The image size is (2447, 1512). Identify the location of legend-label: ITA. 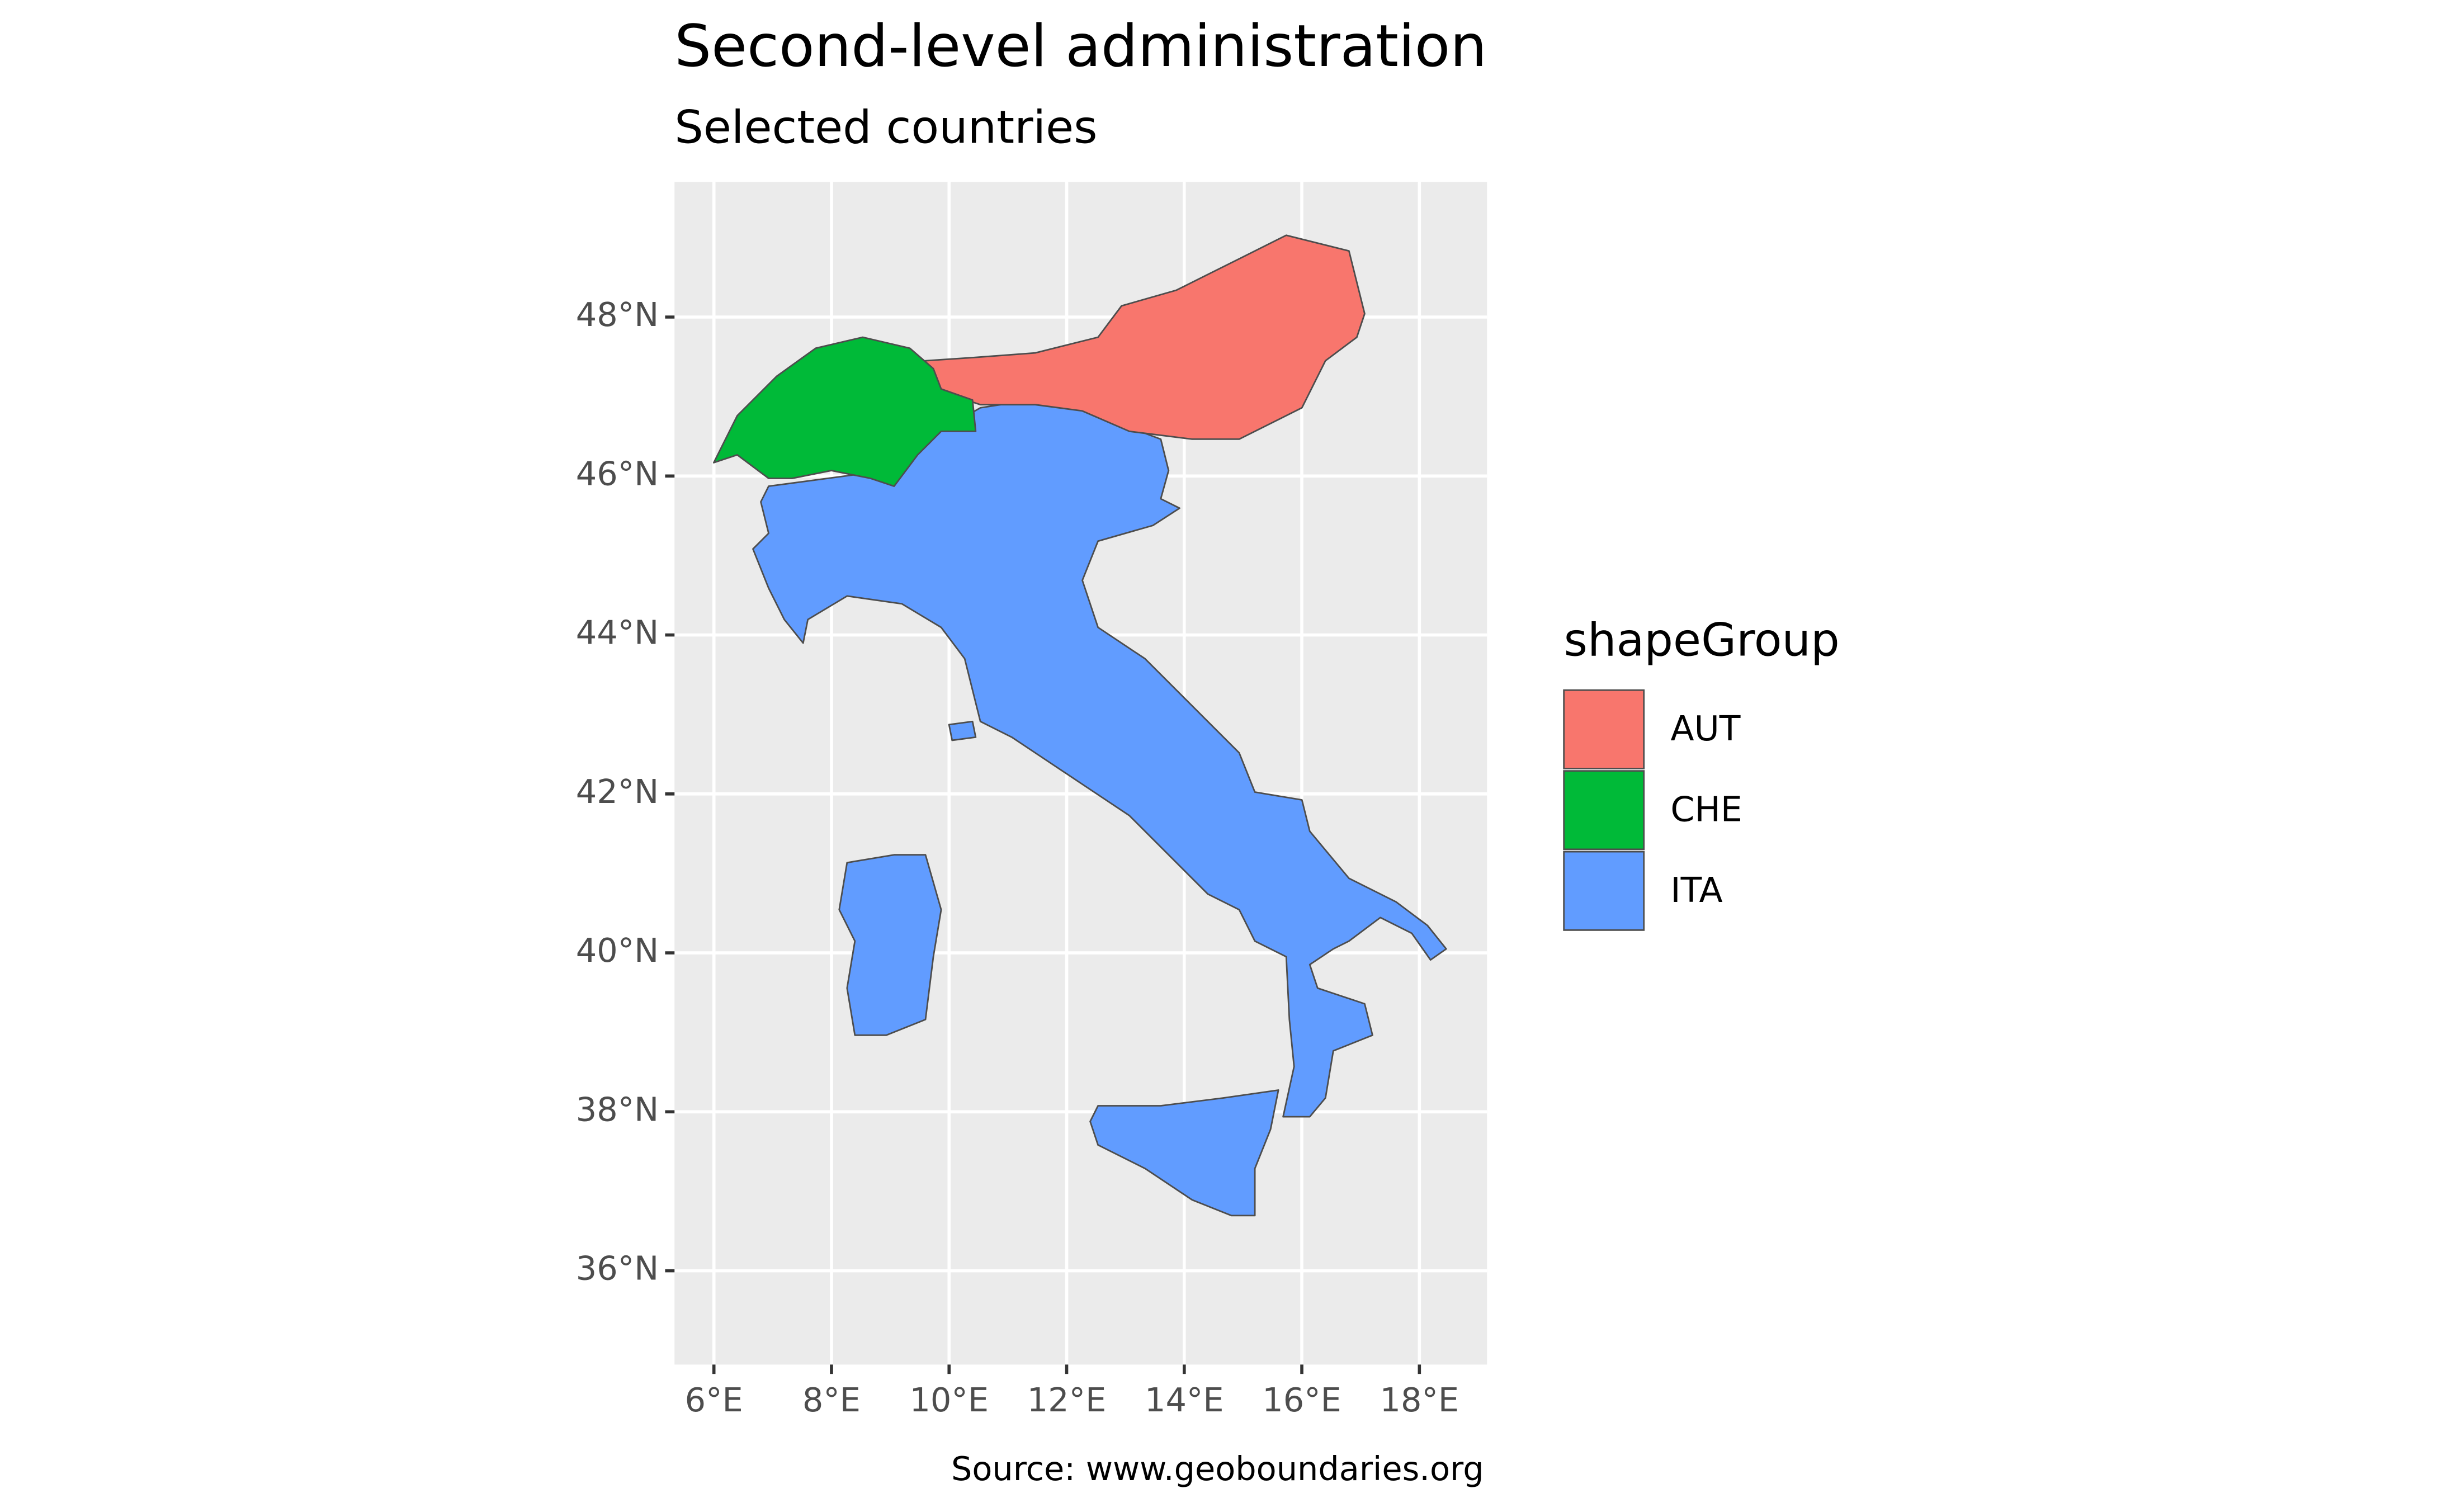
(1696, 890).